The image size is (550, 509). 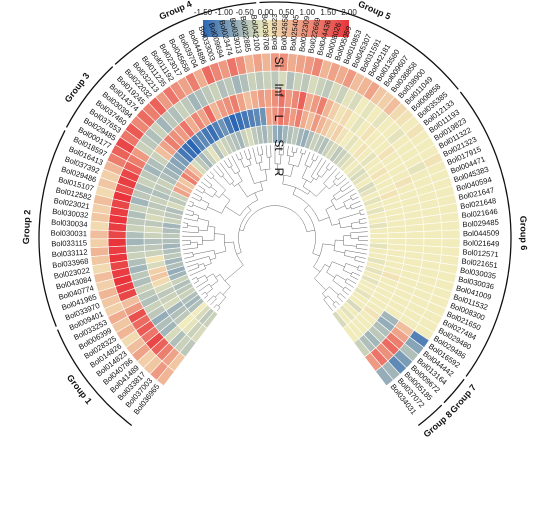 What do you see at coordinates (480, 223) in the screenshot?
I see `gene-label: Bol029485` at bounding box center [480, 223].